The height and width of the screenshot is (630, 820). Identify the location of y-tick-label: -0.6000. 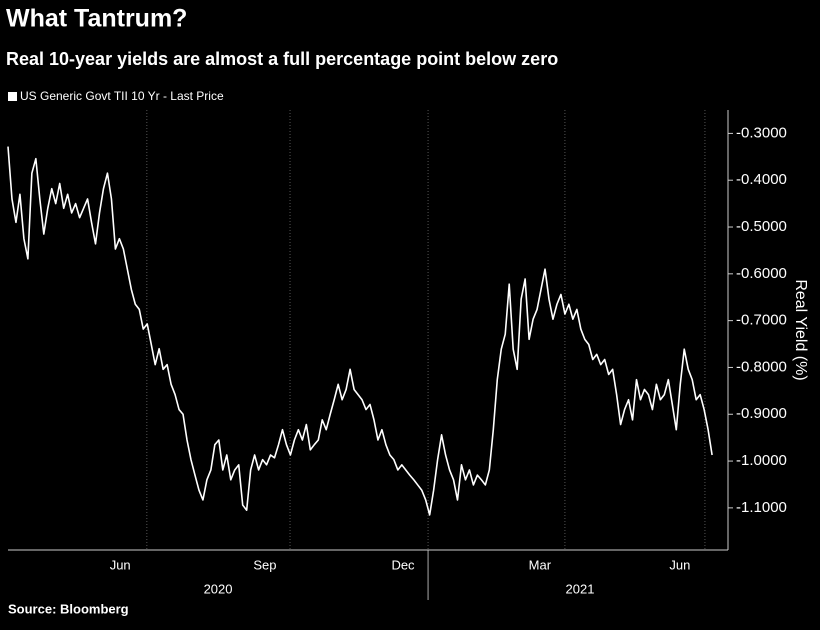
(761, 273).